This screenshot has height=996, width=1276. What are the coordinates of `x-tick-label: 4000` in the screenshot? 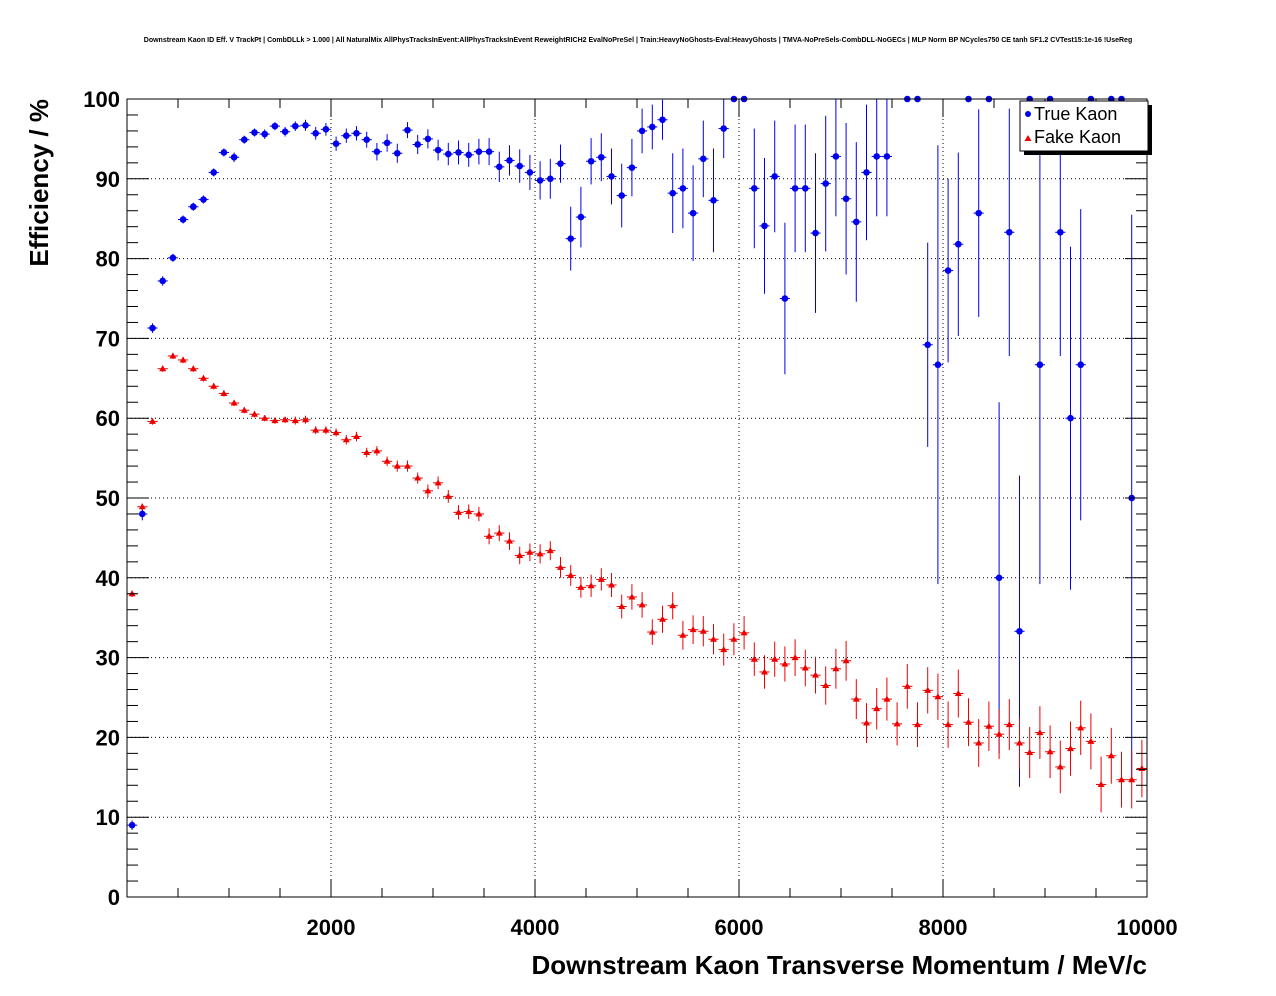 It's located at (535, 927).